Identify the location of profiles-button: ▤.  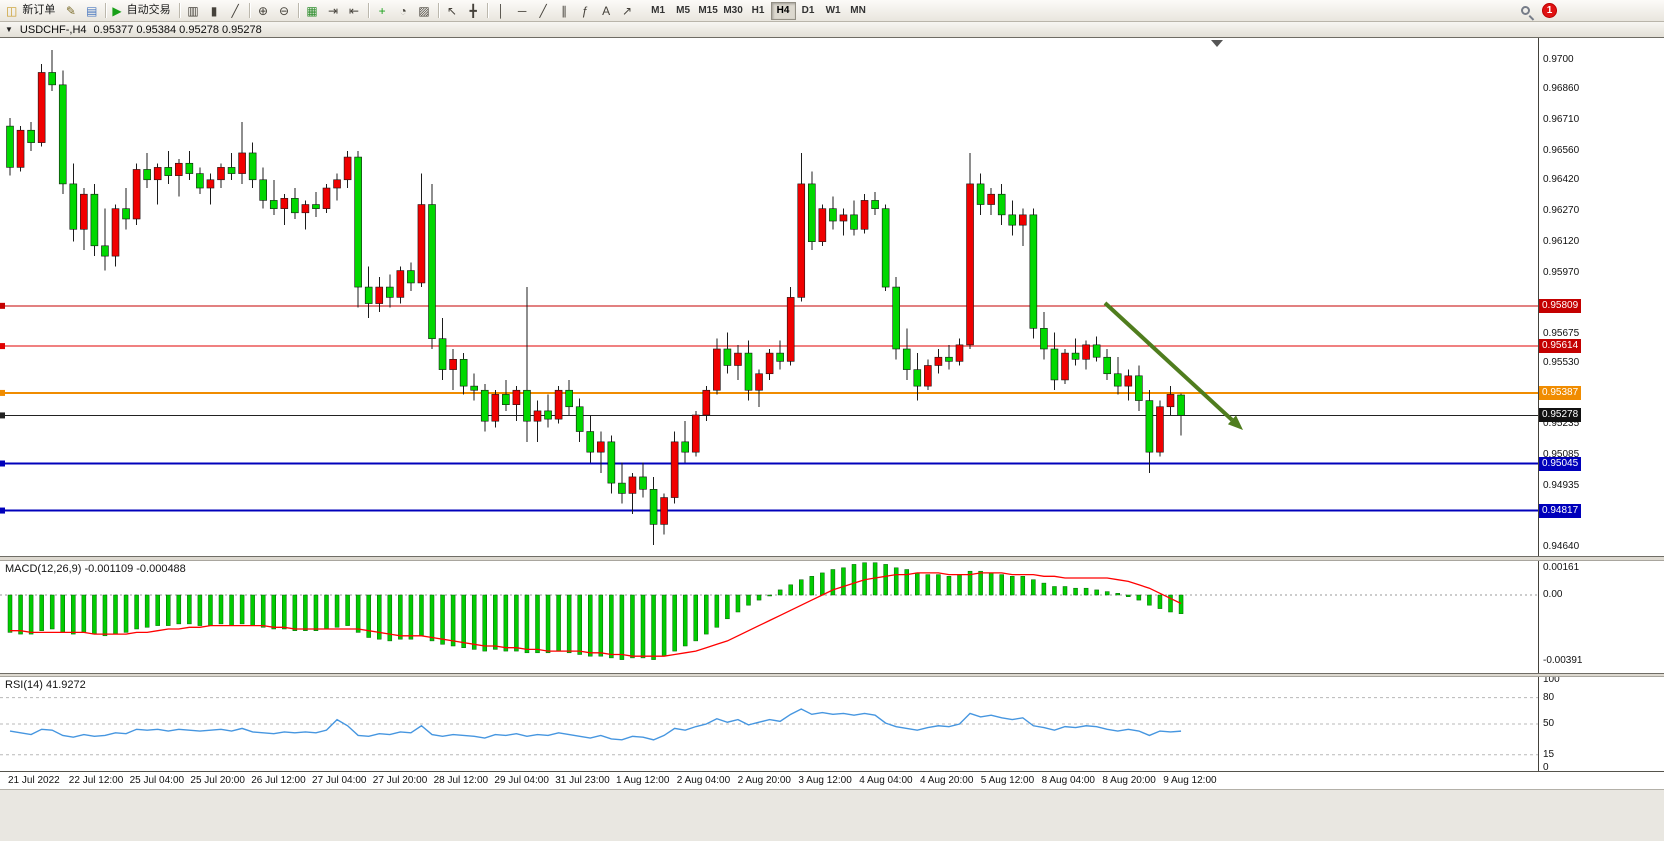
(91, 10).